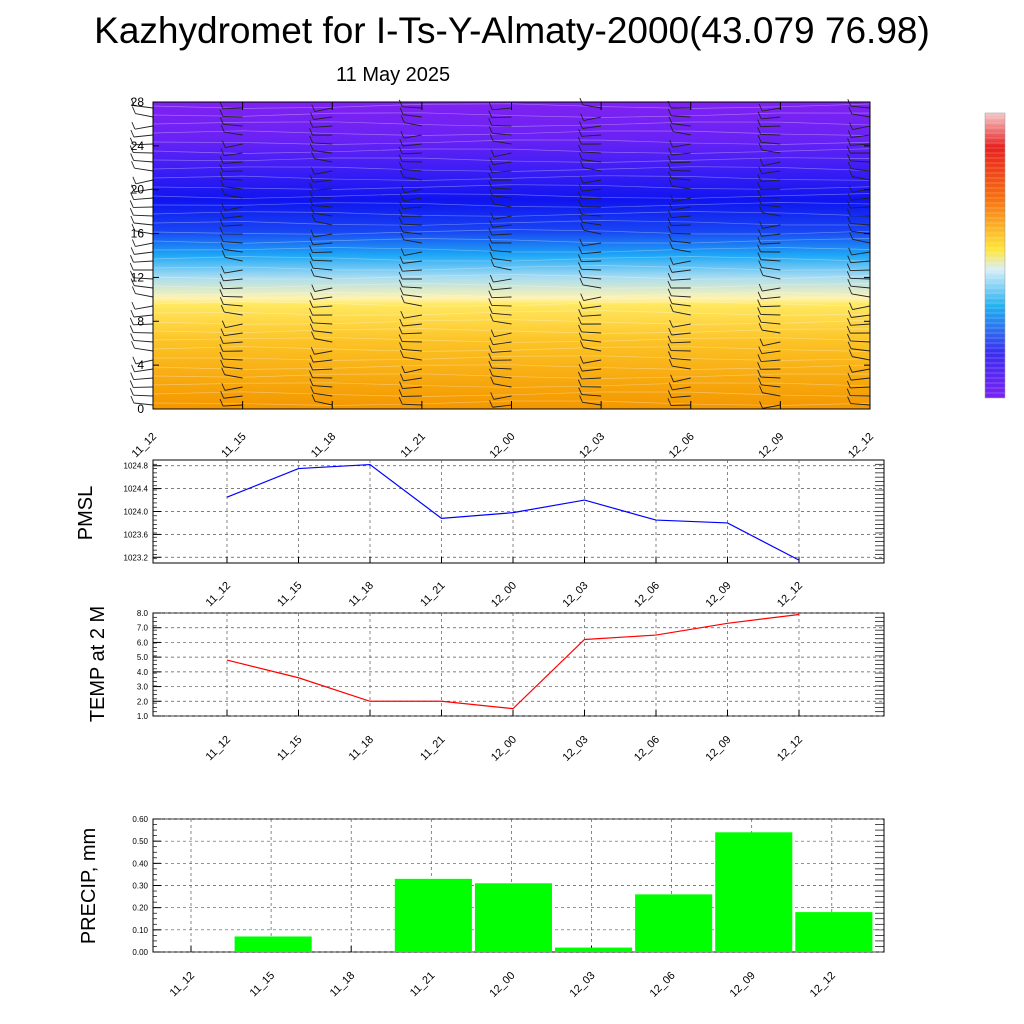 This screenshot has width=1024, height=1024. I want to click on y-tick-label: 7.0, so click(143, 628).